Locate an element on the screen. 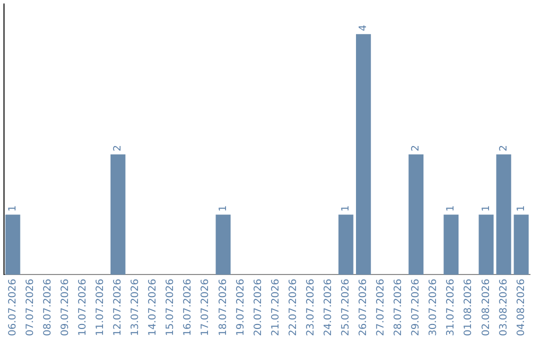  x-tick-label: 18.07.2026 is located at coordinates (223, 307).